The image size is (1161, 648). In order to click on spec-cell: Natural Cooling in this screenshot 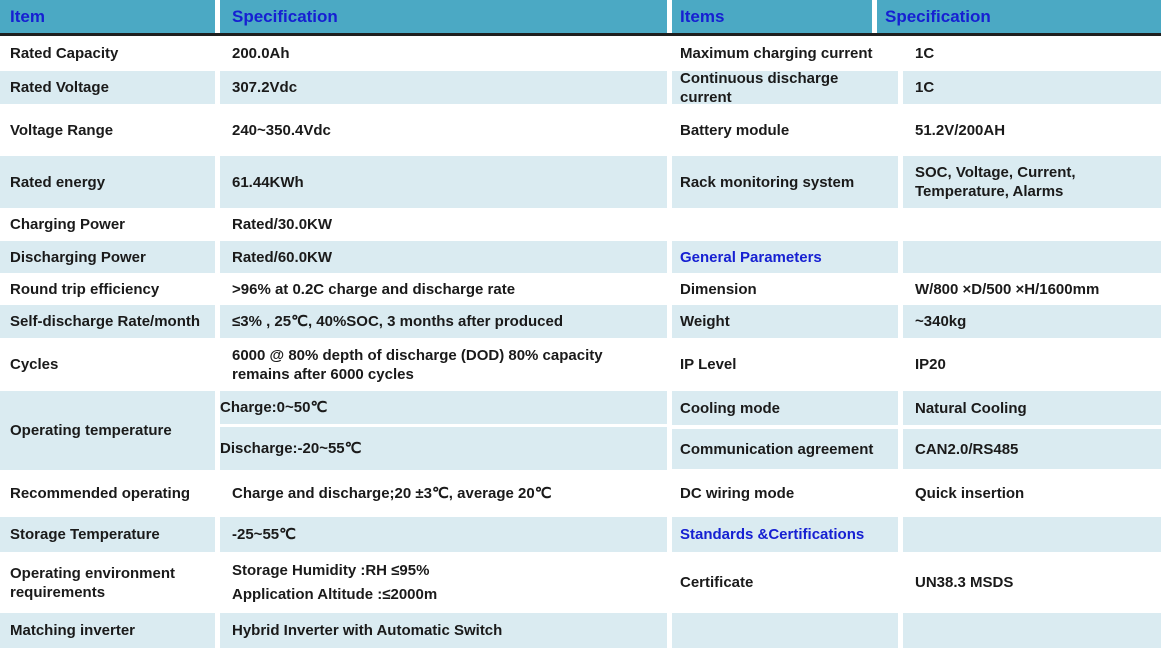, I will do `click(1032, 408)`.